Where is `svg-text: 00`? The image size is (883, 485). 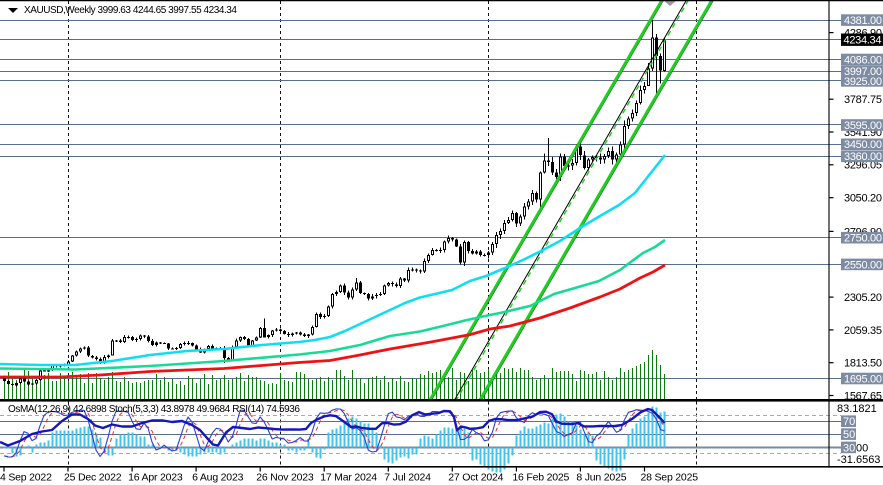 svg-text: 00 is located at coordinates (862, 448).